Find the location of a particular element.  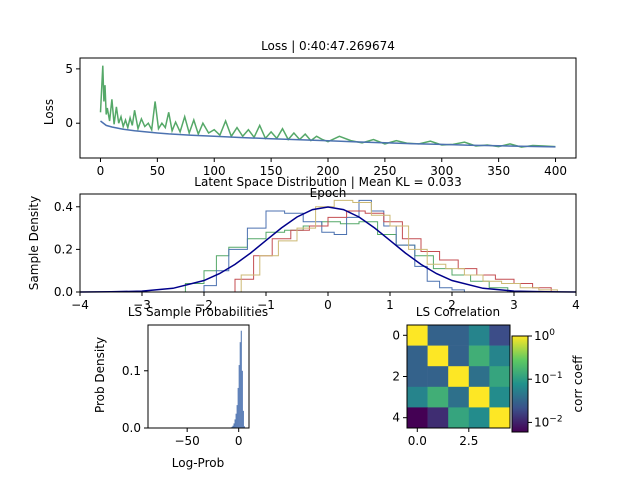

colorbar-tick-label-0: 10⁰ is located at coordinates (544, 335).